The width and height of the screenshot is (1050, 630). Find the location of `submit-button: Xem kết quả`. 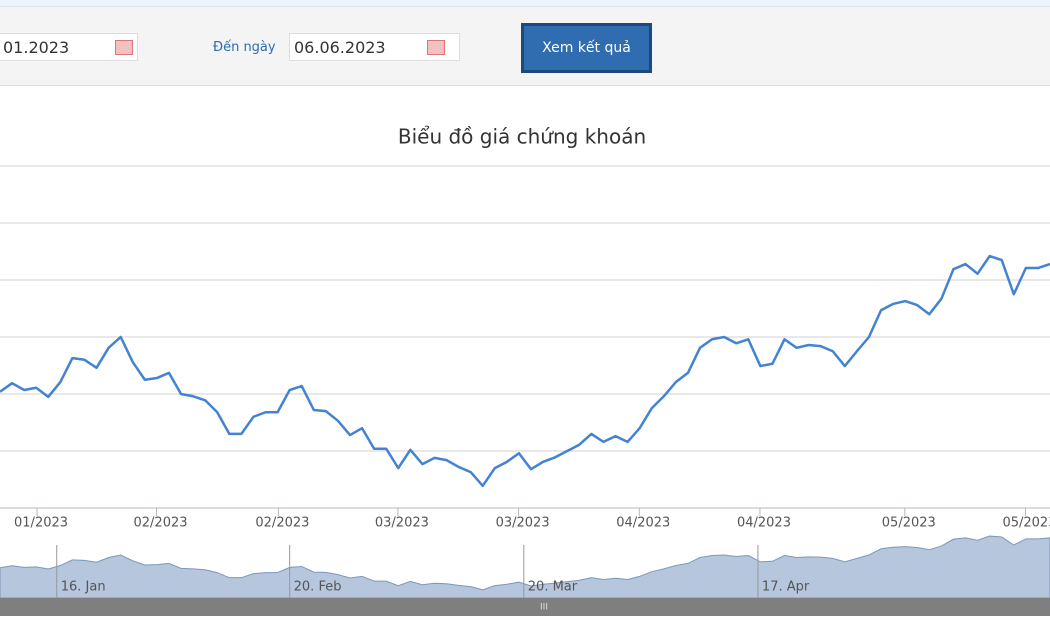

submit-button: Xem kết quả is located at coordinates (586, 48).